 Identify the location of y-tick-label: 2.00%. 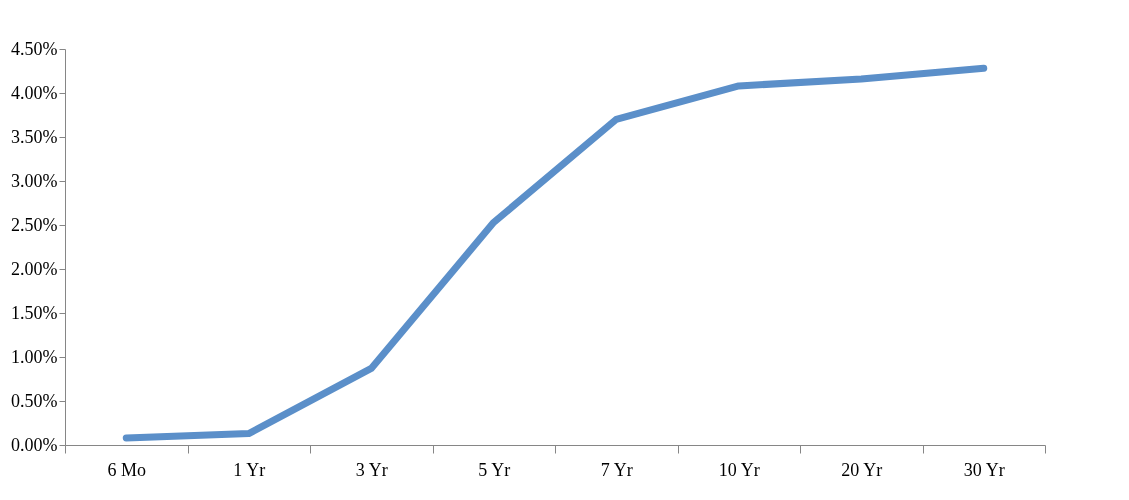
(34, 268).